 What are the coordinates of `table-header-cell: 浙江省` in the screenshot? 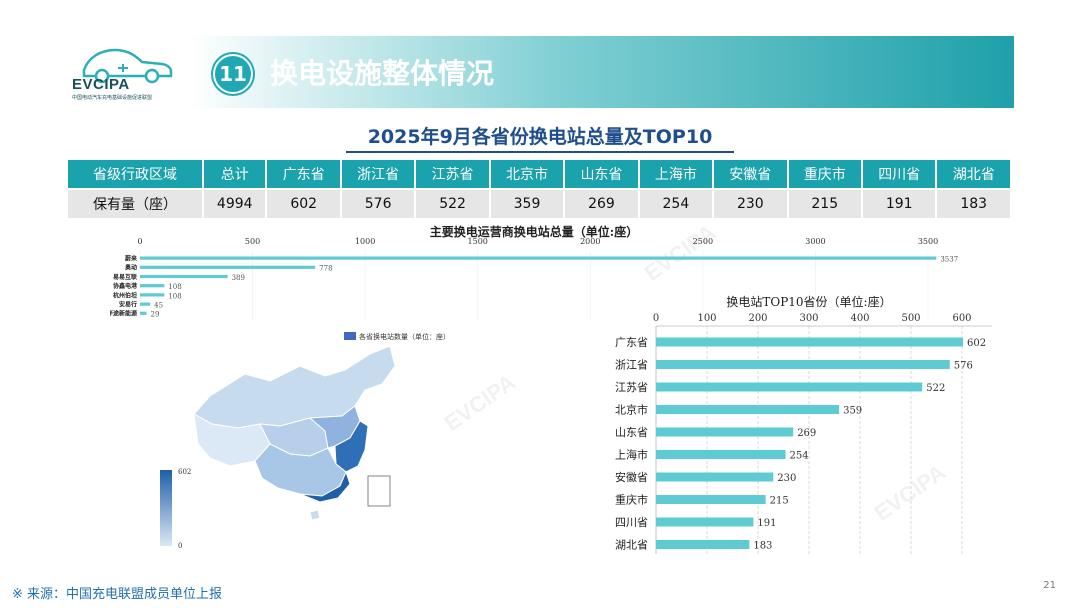 It's located at (378, 174).